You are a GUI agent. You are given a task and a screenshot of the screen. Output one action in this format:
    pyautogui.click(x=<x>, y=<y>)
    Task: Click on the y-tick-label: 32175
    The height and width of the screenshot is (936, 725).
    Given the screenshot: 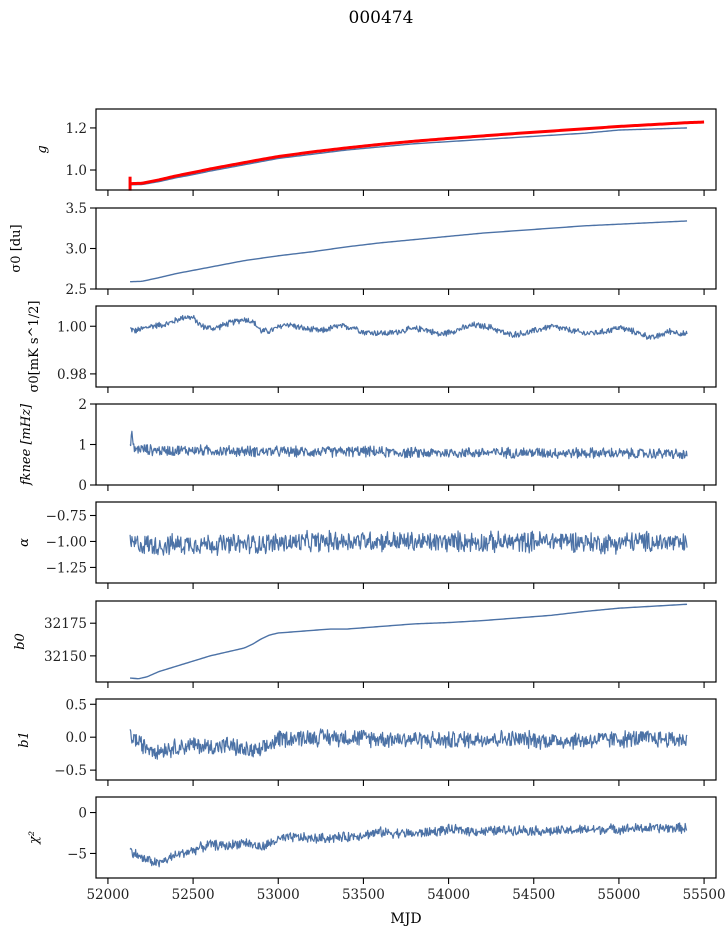 What is the action you would take?
    pyautogui.click(x=65, y=624)
    